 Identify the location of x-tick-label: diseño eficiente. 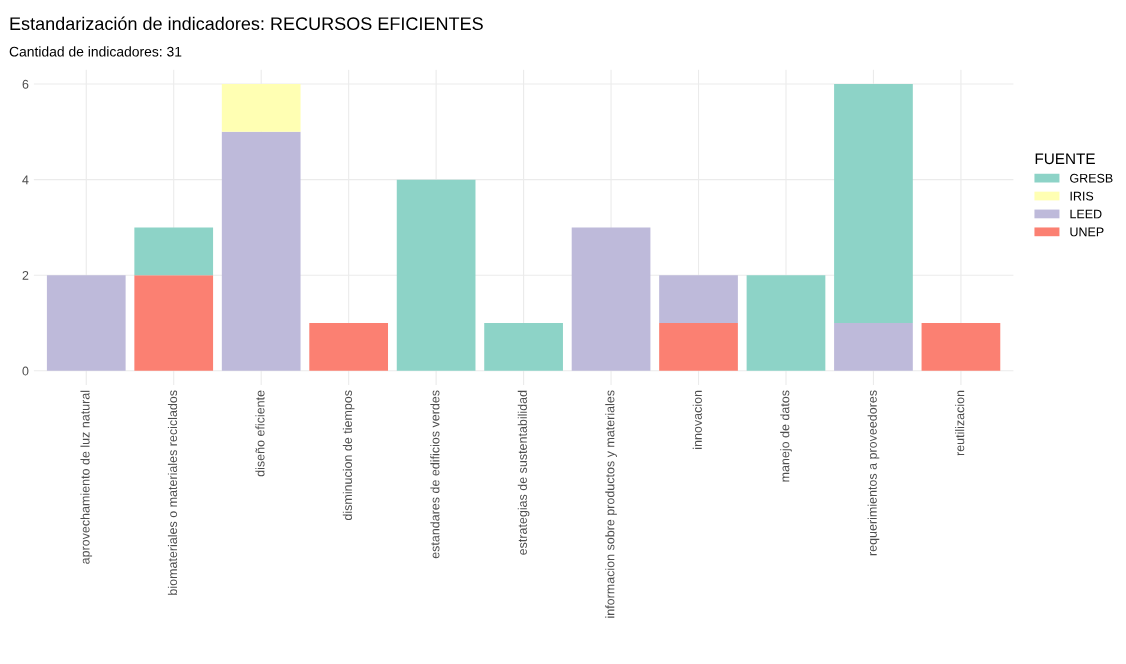
(260, 433).